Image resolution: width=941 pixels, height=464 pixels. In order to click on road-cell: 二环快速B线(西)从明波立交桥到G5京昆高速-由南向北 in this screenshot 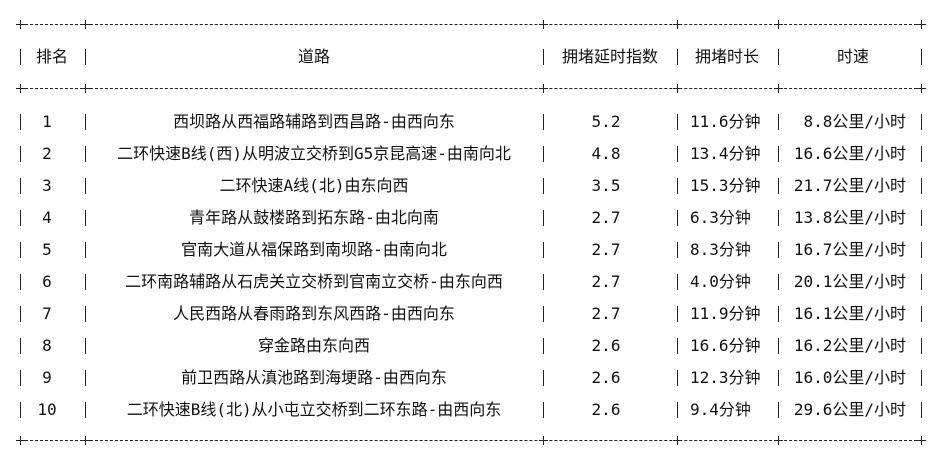, I will do `click(314, 153)`.